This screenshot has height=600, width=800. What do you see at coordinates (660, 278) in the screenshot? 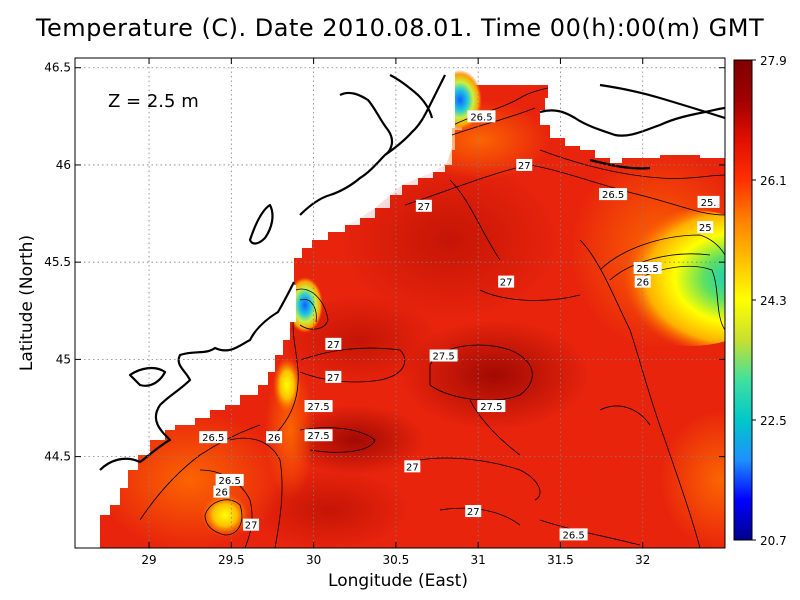
I see `eastern-cold-anomaly` at bounding box center [660, 278].